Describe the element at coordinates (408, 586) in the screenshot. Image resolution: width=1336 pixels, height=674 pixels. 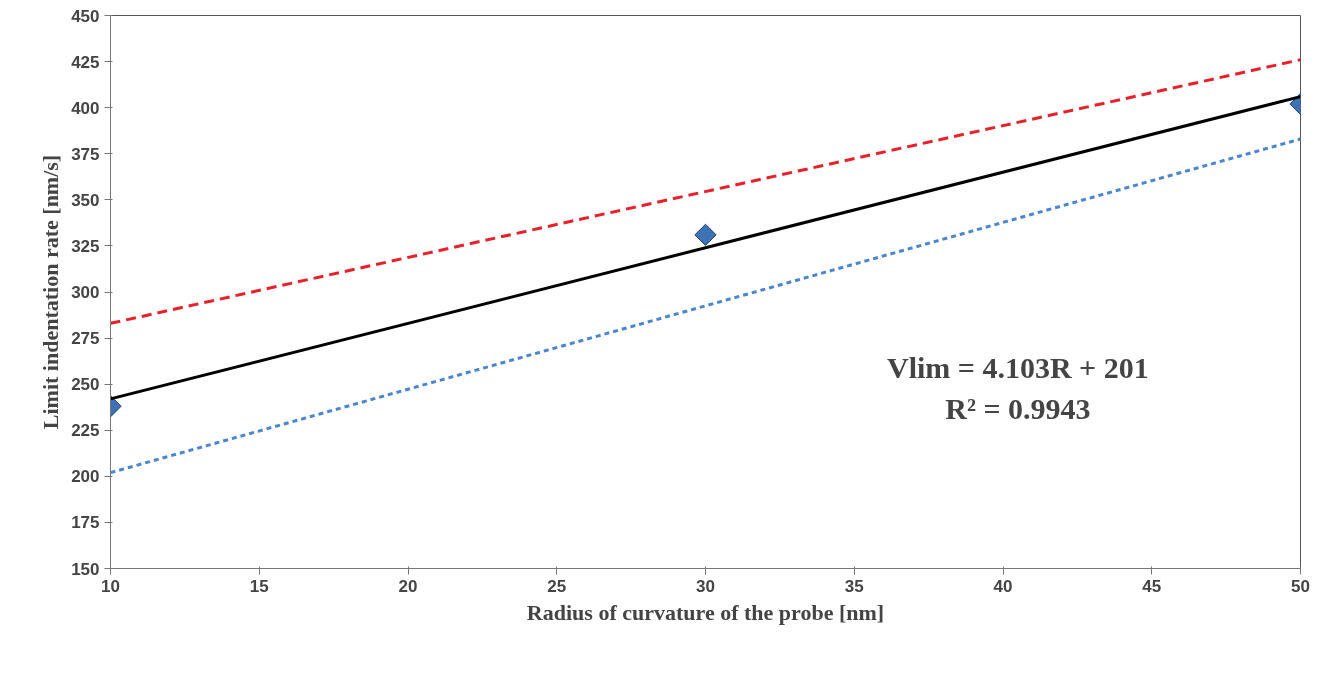
I see `x-tick-label: 20` at that location.